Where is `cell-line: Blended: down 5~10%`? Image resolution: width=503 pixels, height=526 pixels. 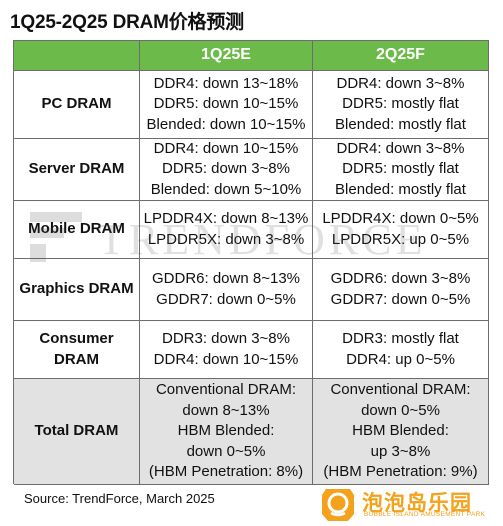 cell-line: Blended: down 5~10% is located at coordinates (226, 189).